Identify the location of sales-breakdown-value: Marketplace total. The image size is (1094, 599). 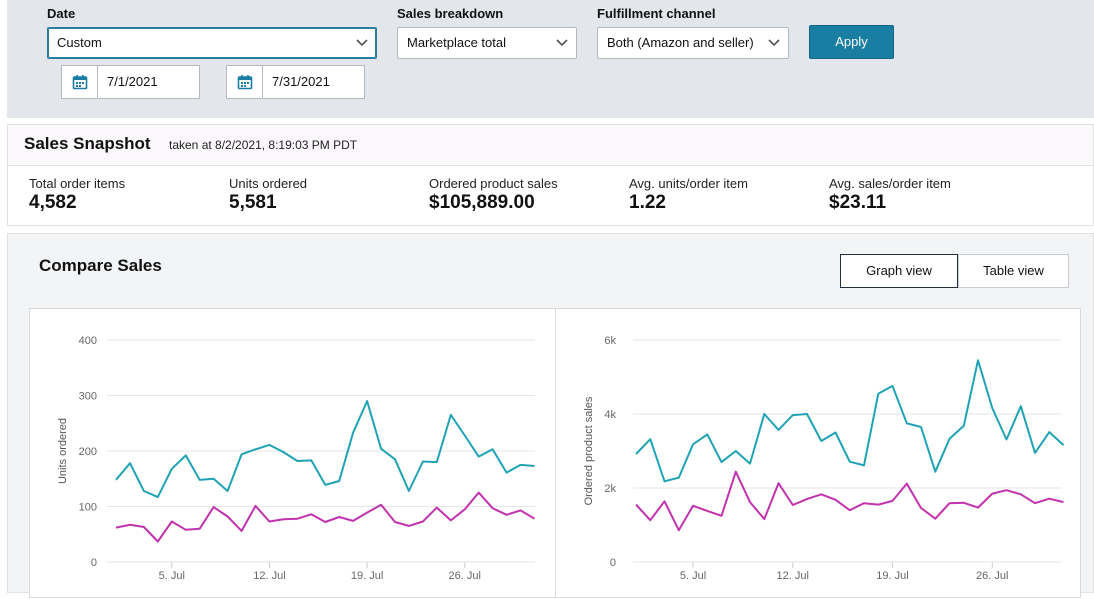
(456, 42).